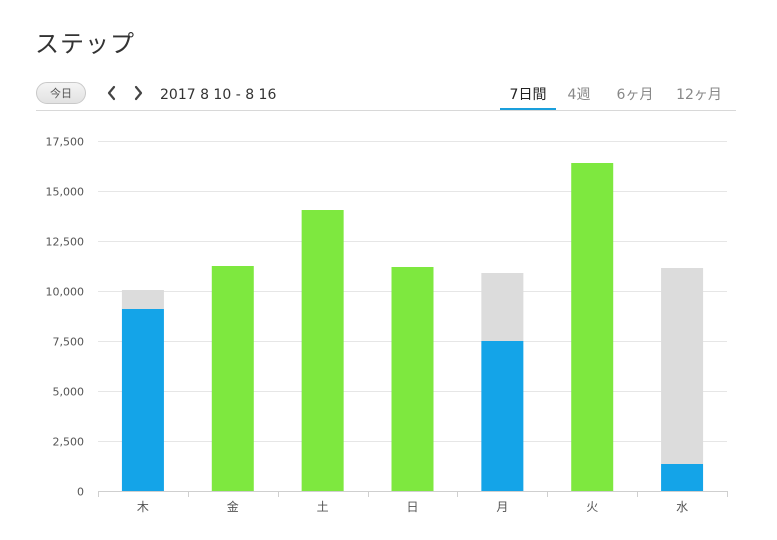 This screenshot has width=777, height=540. Describe the element at coordinates (412, 507) in the screenshot. I see `x-category-label: 日` at that location.